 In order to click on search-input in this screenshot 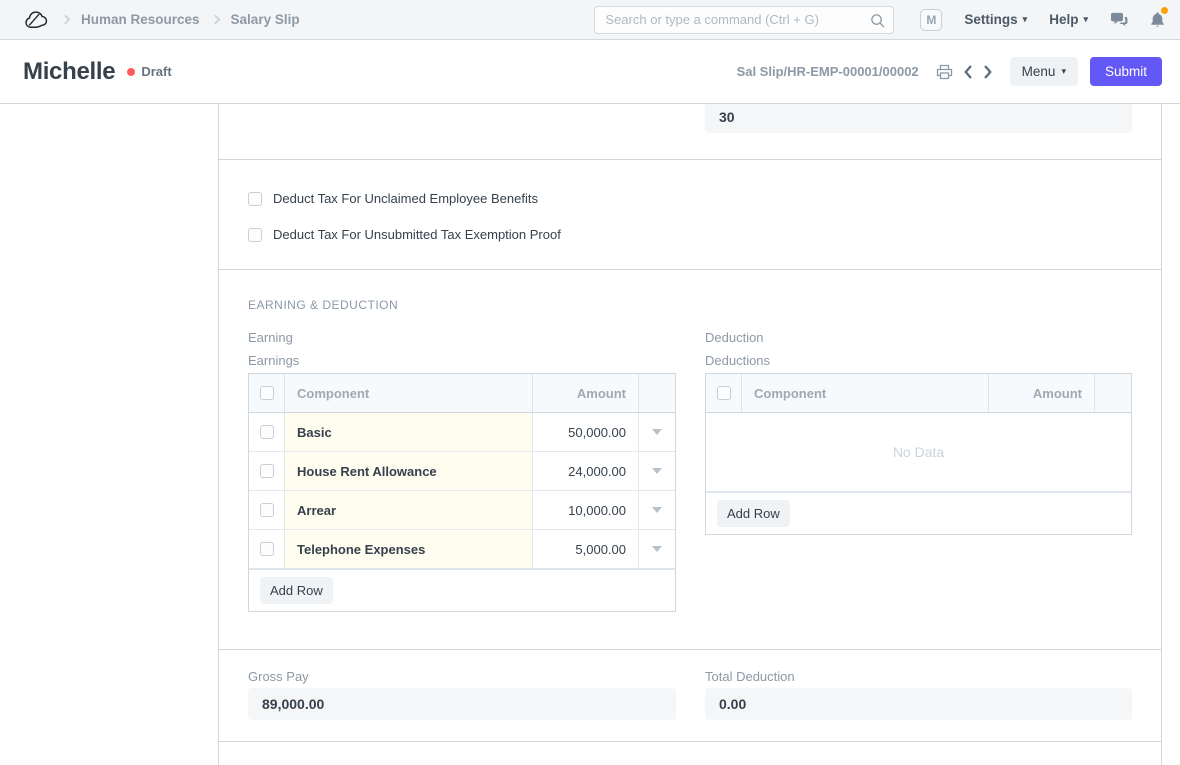, I will do `click(744, 19)`.